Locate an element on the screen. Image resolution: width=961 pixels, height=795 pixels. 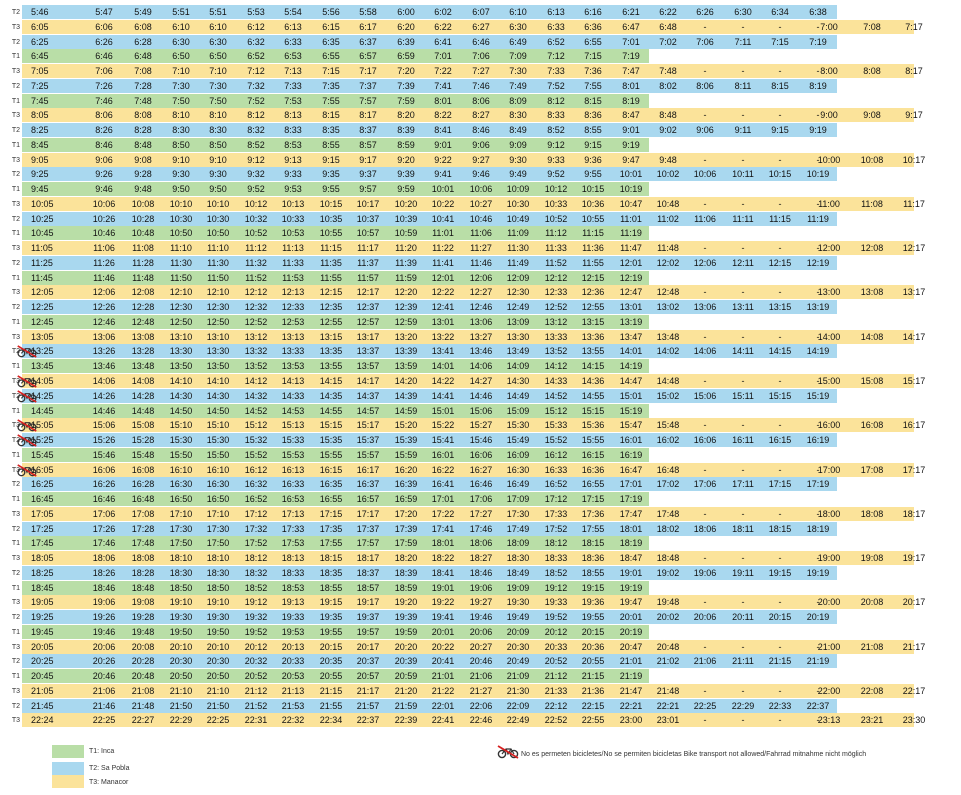
time-cell: 22:17 is located at coordinates (914, 690).